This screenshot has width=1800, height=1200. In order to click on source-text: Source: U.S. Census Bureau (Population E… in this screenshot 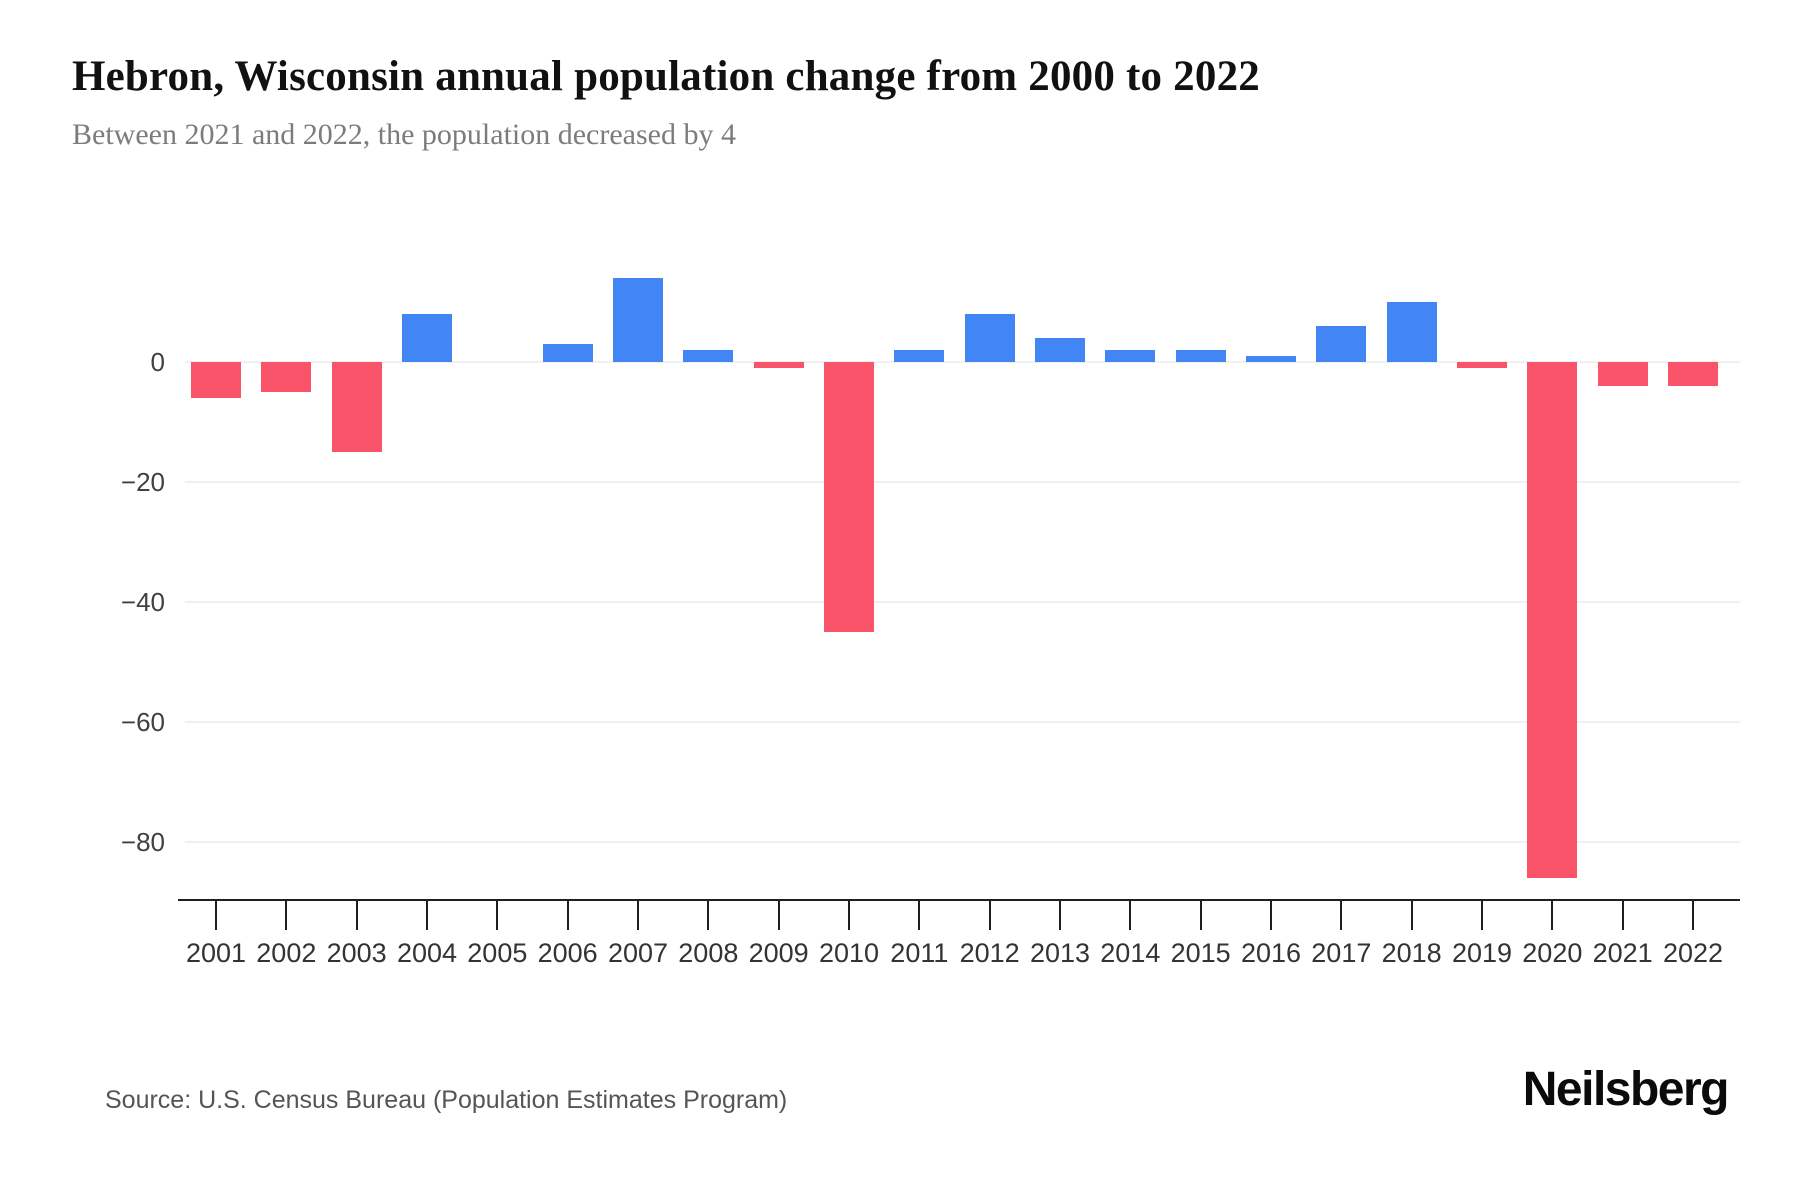, I will do `click(446, 1100)`.